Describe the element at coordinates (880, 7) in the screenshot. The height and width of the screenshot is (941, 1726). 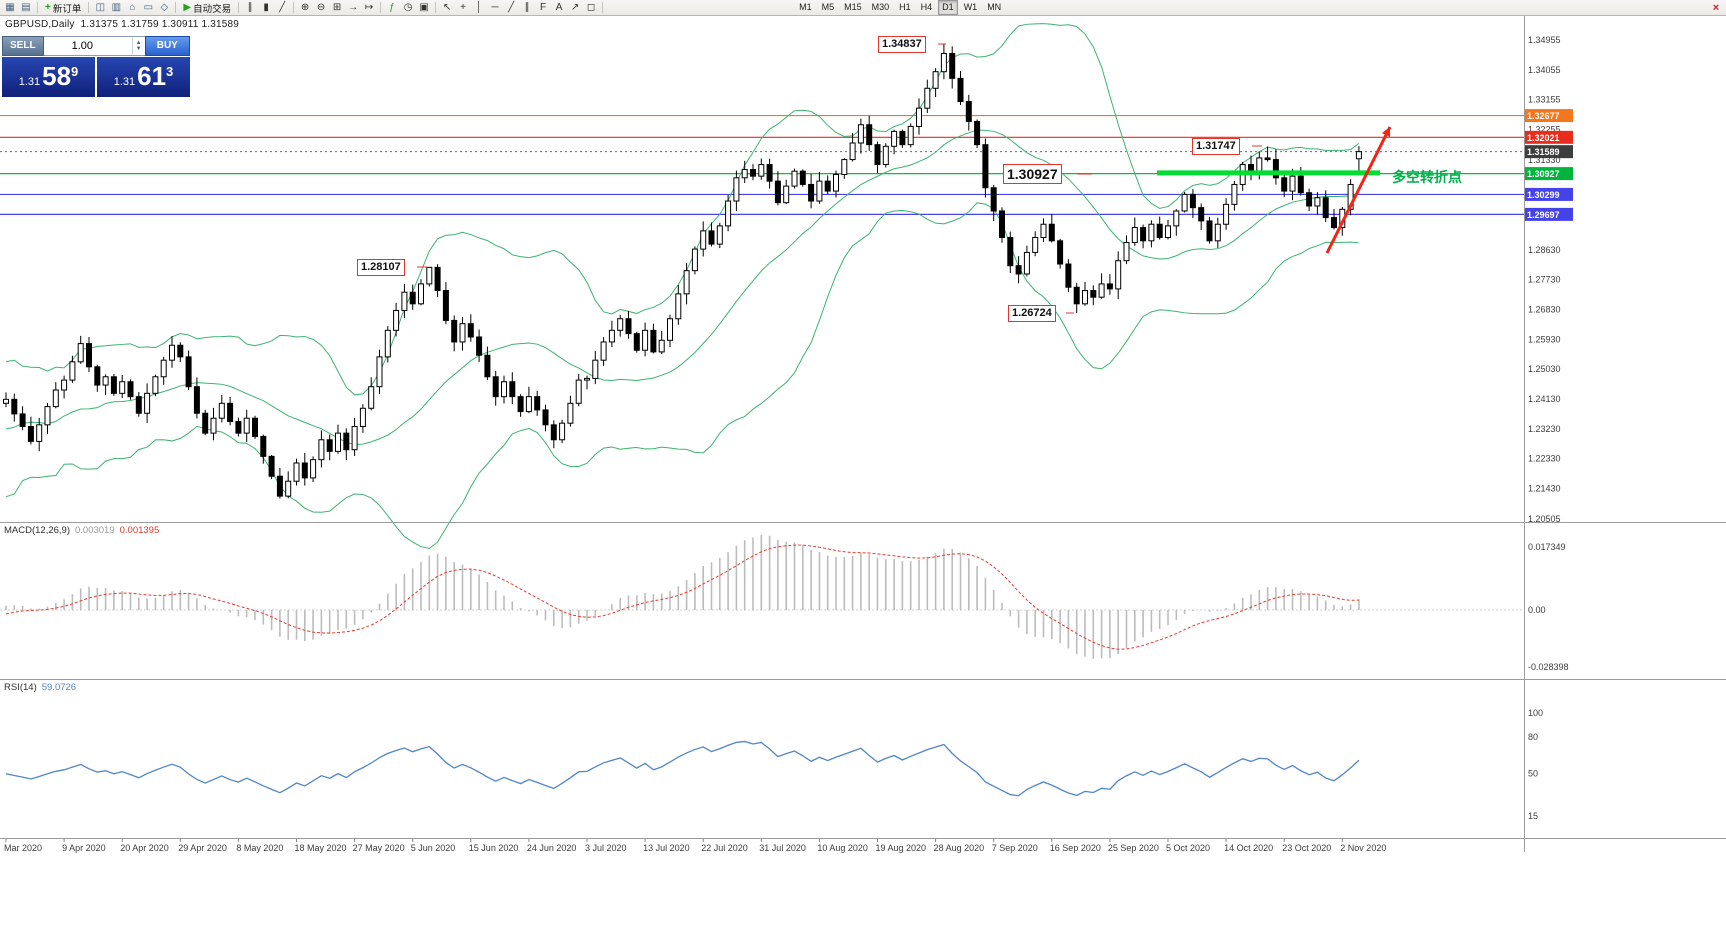
I see `timeframe-m30: M30` at that location.